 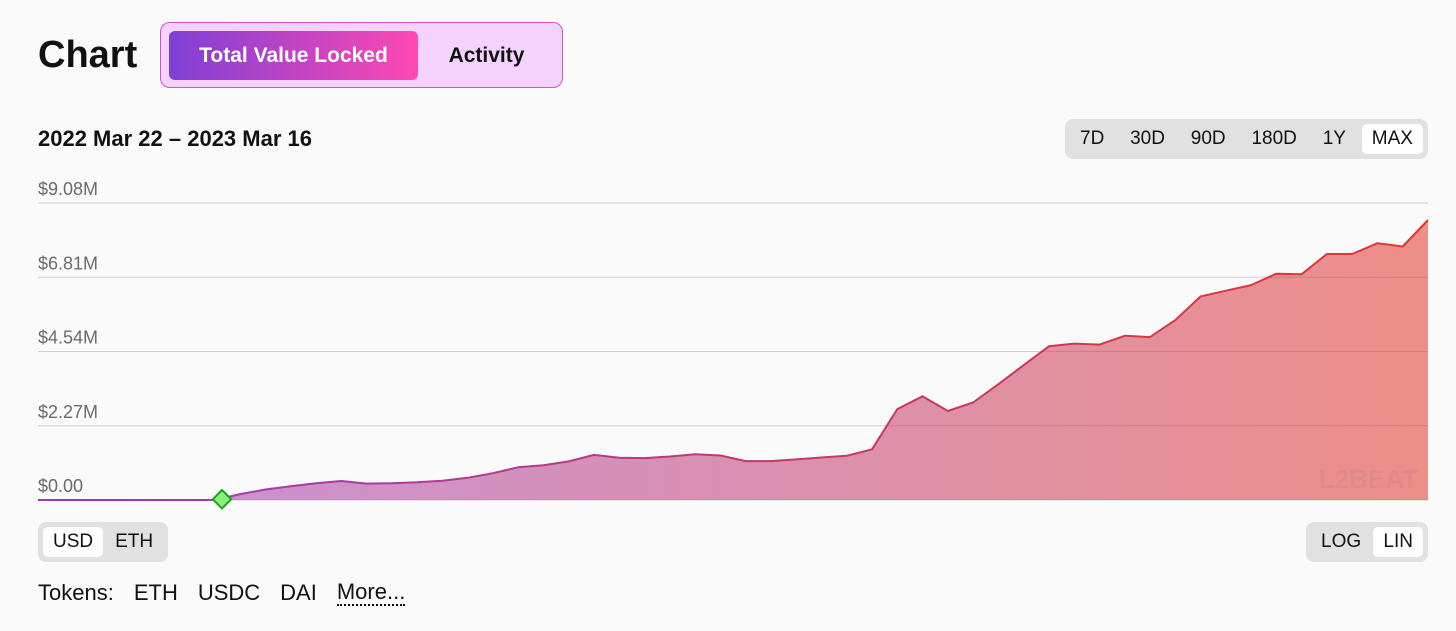 I want to click on token: USDC, so click(x=229, y=592).